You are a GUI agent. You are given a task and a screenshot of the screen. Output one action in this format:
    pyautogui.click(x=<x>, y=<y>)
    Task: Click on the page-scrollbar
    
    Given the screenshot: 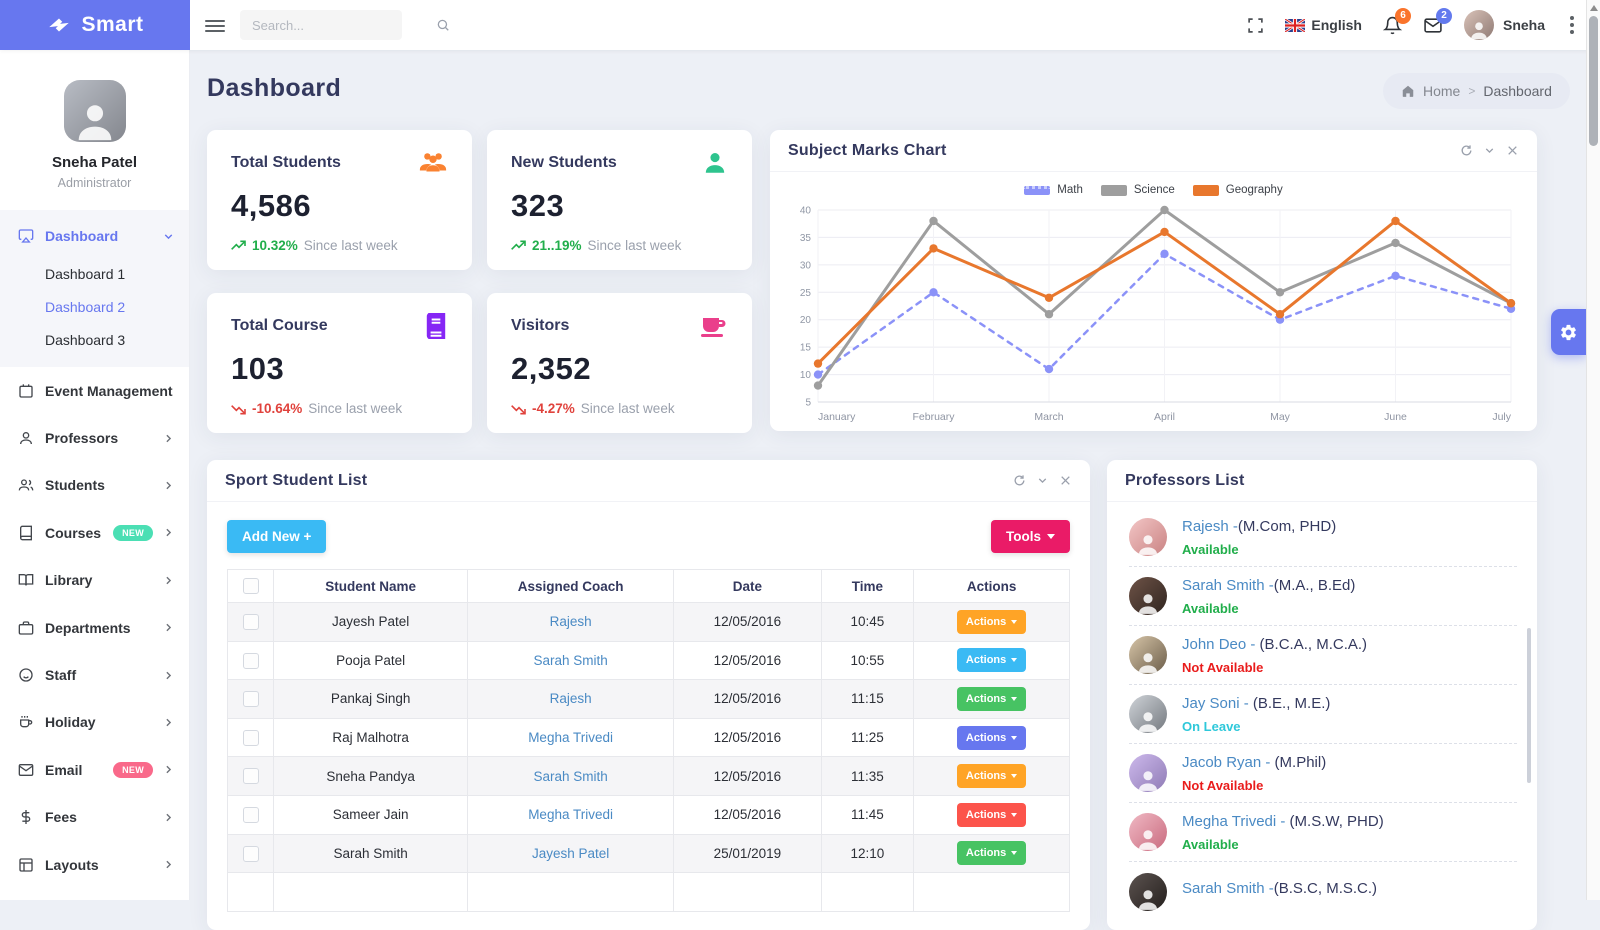 What is the action you would take?
    pyautogui.click(x=1593, y=450)
    